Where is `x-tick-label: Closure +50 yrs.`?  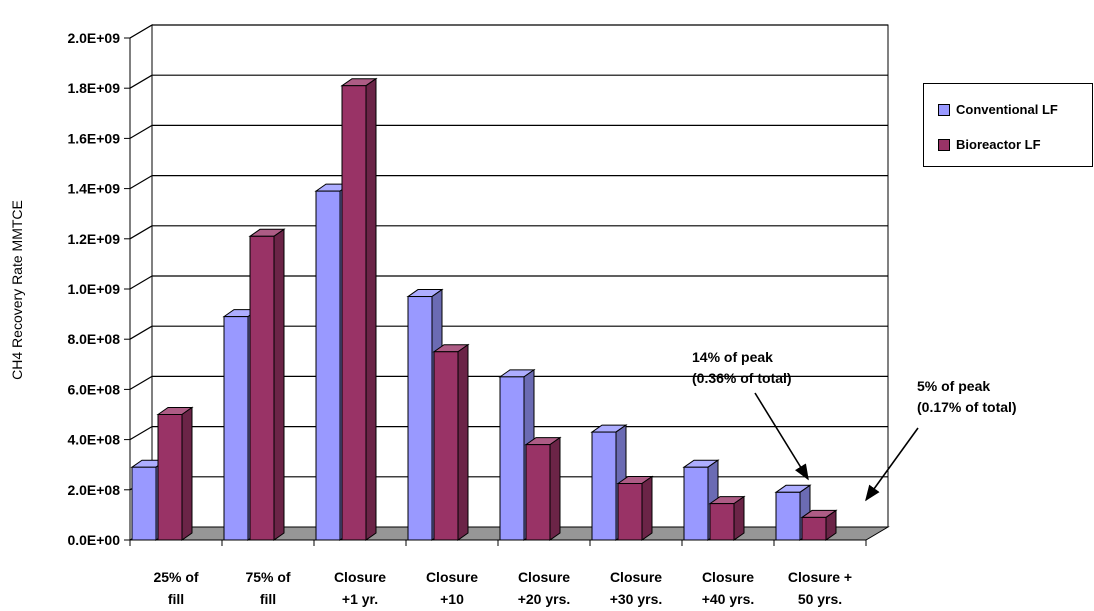 x-tick-label: Closure +50 yrs. is located at coordinates (820, 588).